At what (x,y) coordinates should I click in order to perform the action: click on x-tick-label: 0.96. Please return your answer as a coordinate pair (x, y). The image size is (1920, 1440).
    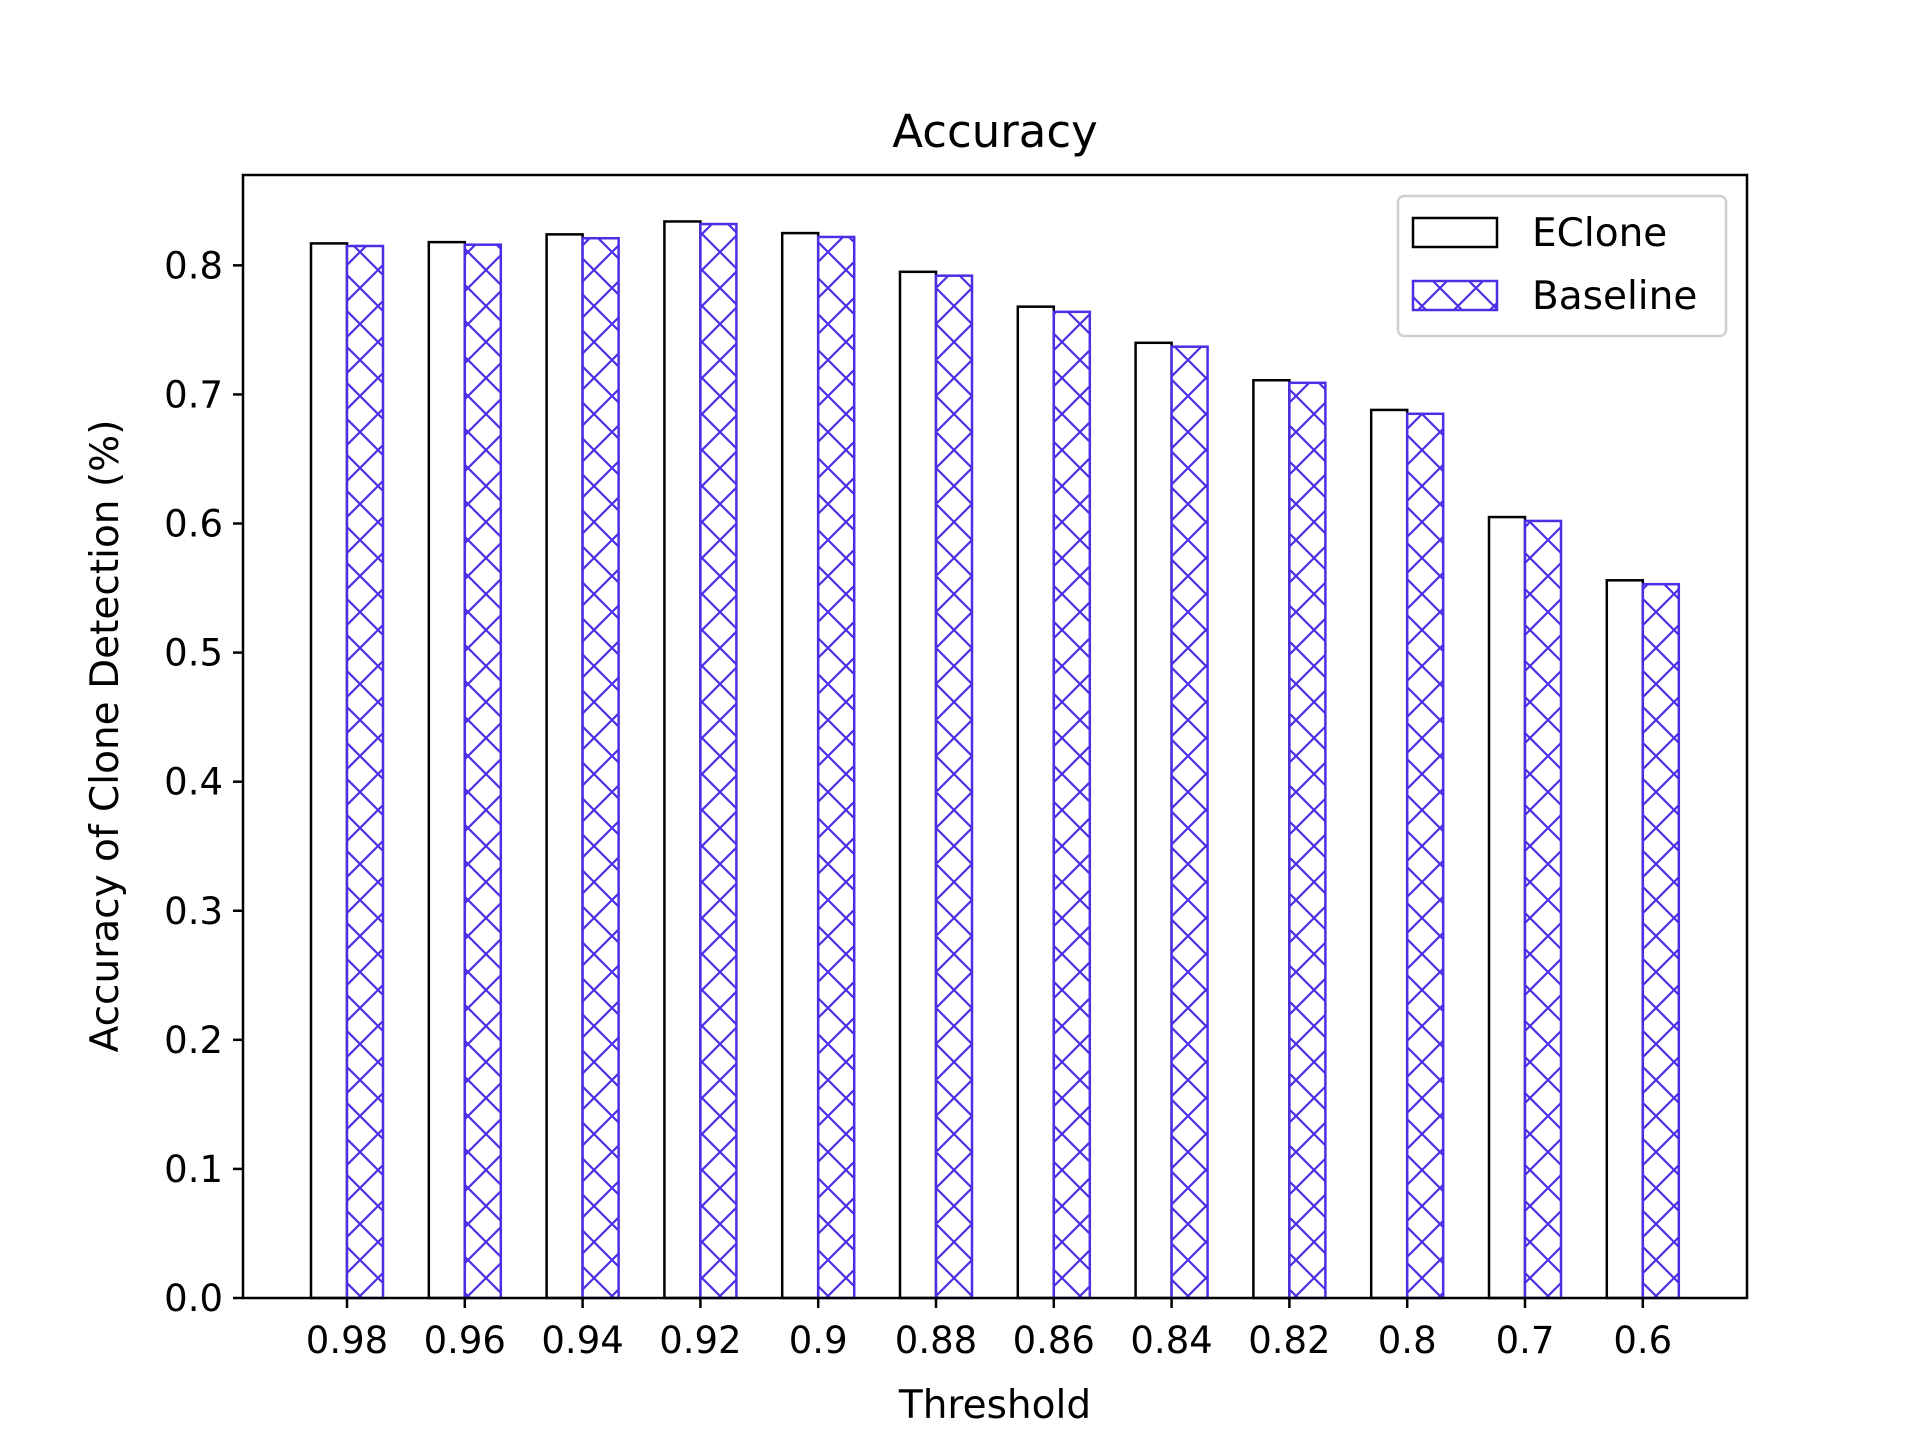
    Looking at the image, I should click on (465, 1340).